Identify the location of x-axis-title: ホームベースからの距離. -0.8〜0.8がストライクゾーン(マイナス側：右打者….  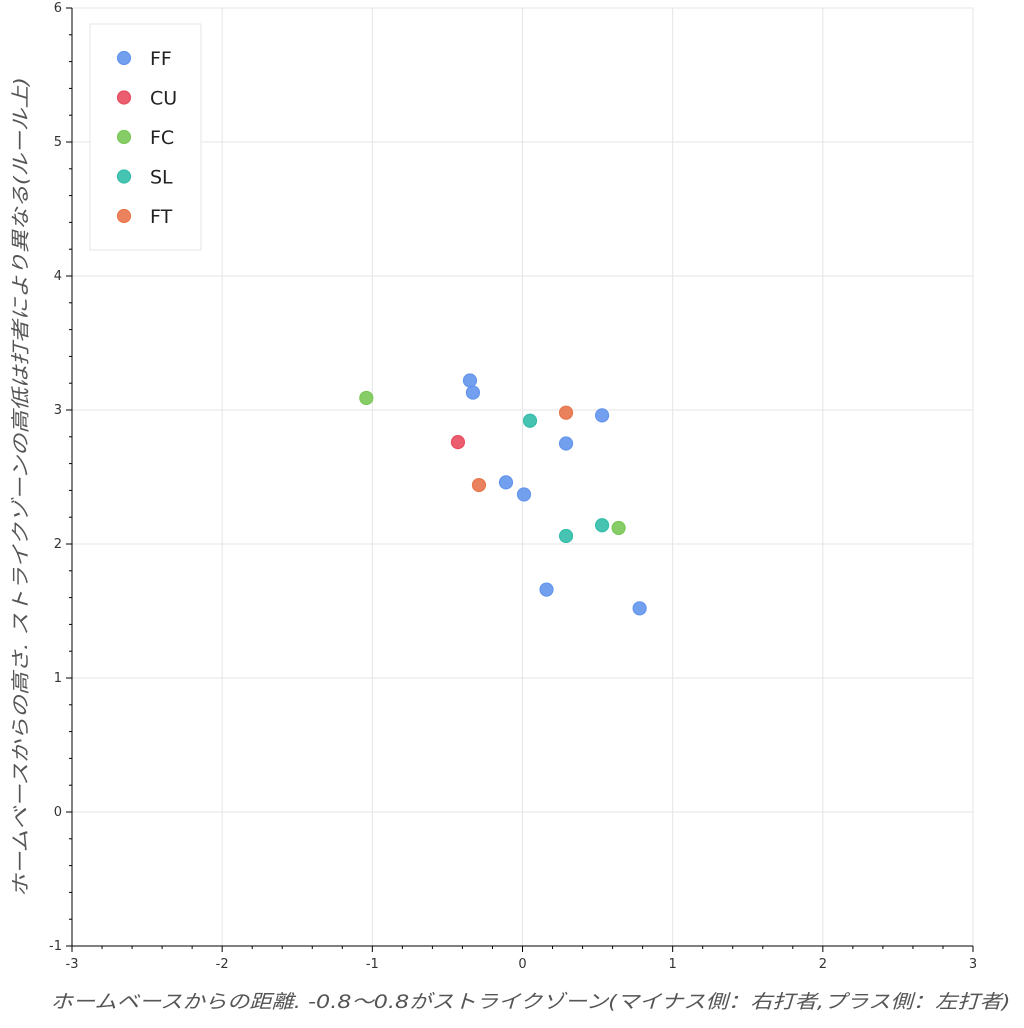
(531, 1002).